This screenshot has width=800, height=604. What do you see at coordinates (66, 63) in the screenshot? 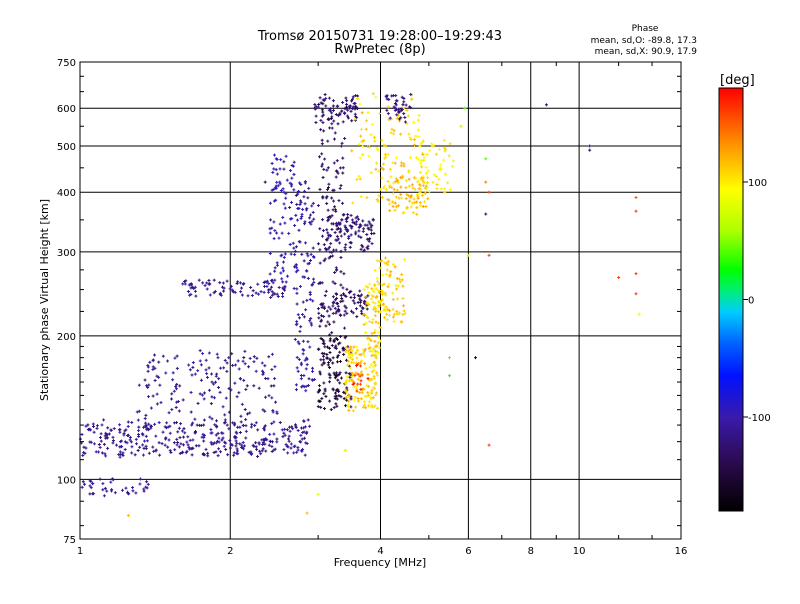
I see `y-tick-label: 750` at bounding box center [66, 63].